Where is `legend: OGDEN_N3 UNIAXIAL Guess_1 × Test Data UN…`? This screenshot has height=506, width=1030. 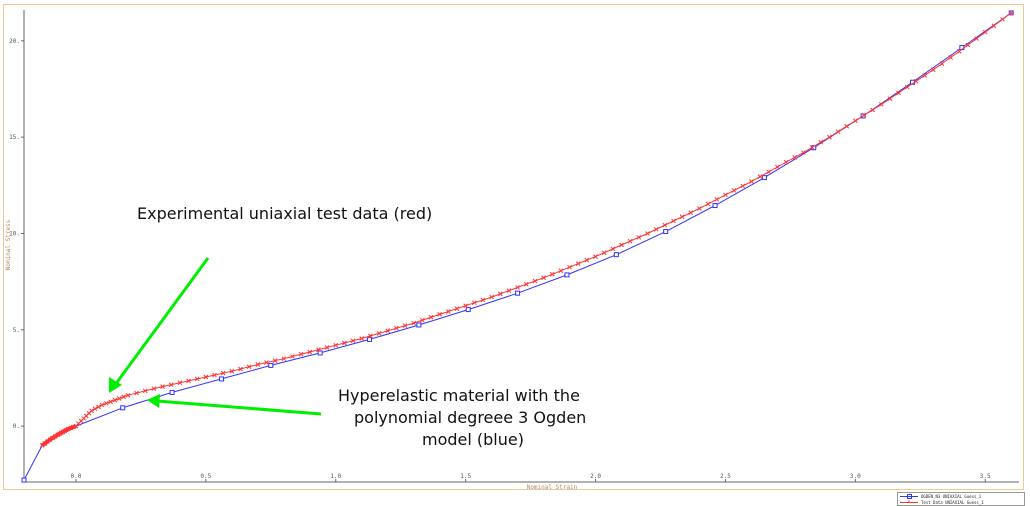
legend: OGDEN_N3 UNIAXIAL Guess_1 × Test Data UN… is located at coordinates (961, 499).